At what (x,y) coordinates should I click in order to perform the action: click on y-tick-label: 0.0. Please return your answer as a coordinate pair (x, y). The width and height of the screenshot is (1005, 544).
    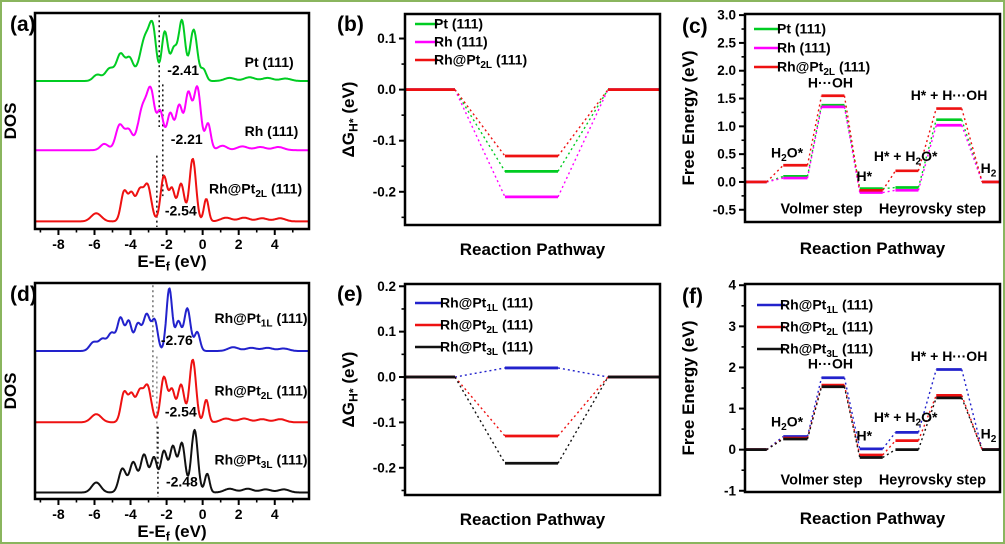
    Looking at the image, I should click on (386, 377).